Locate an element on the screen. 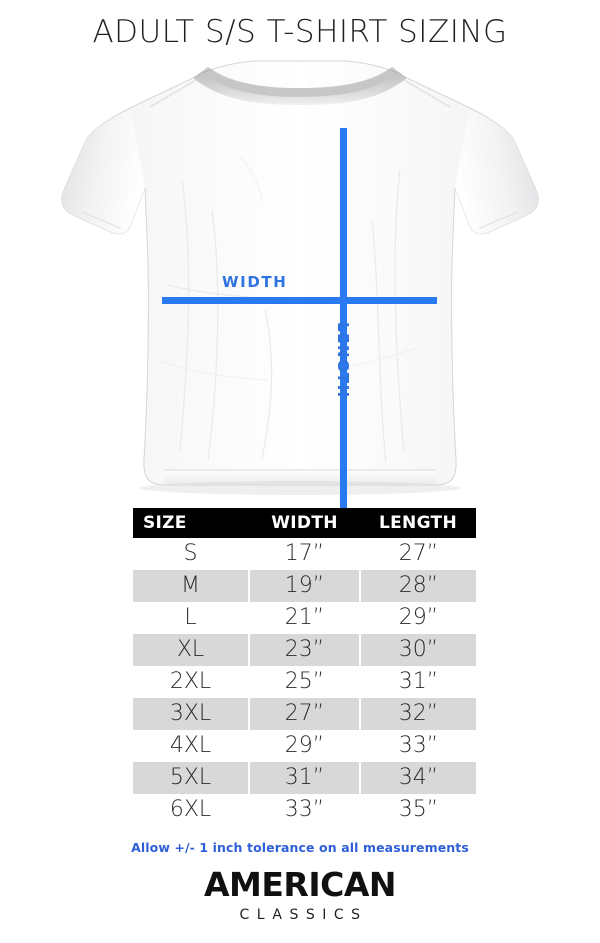 This screenshot has width=600, height=943. column-header-length: LENGTH is located at coordinates (418, 523).